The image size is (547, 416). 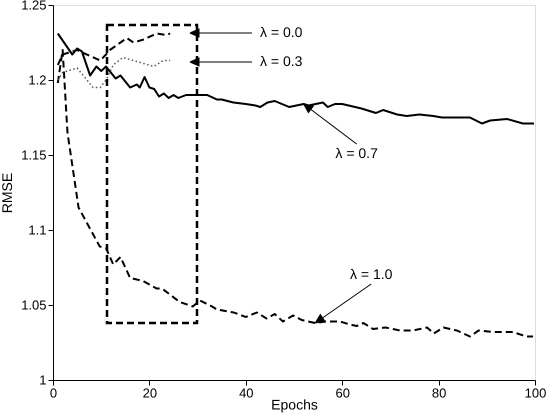 What do you see at coordinates (281, 32) in the screenshot?
I see `annotation: λ = 0.0` at bounding box center [281, 32].